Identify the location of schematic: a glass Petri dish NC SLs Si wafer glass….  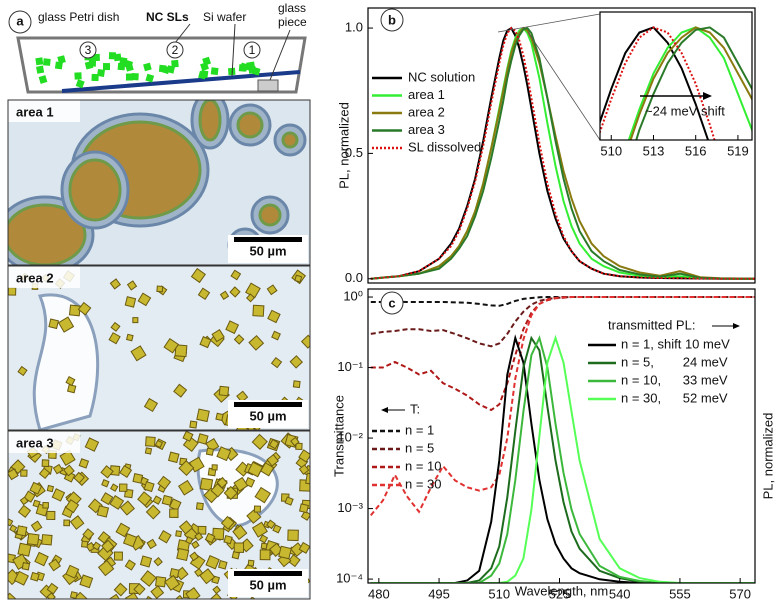
(157, 47).